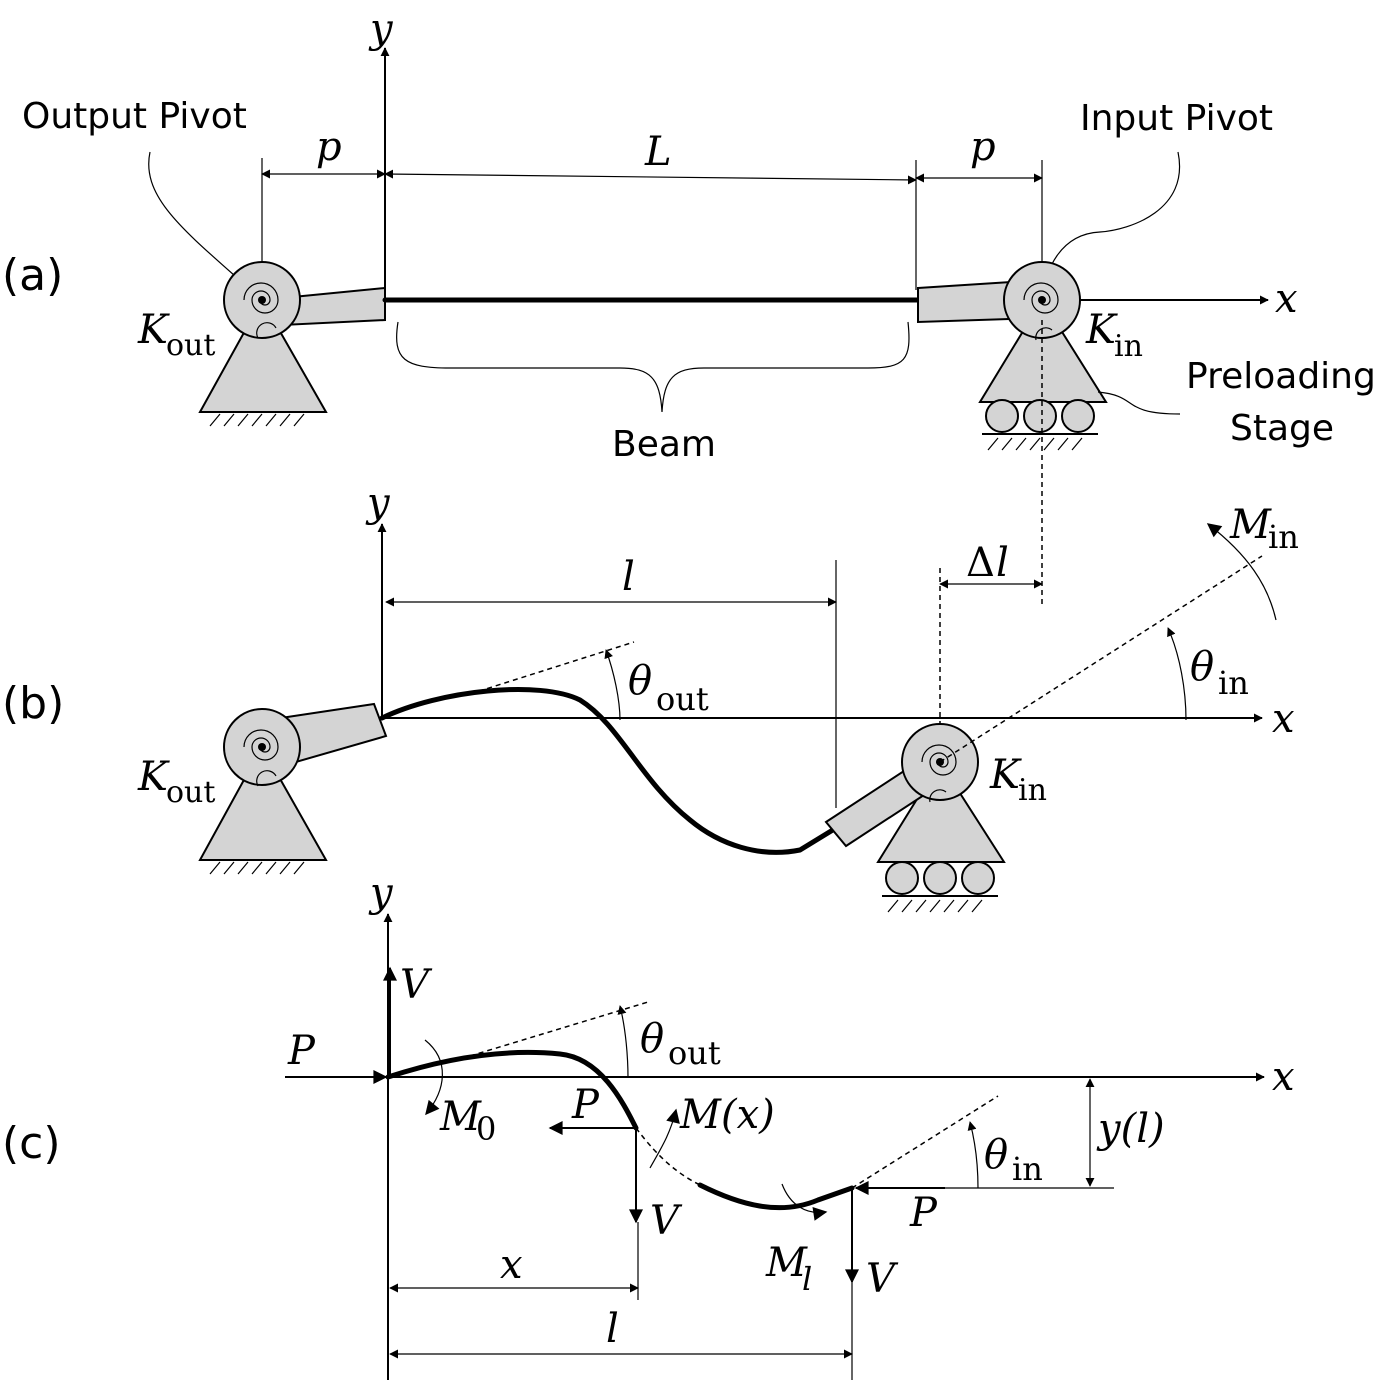 The image size is (1386, 1392). I want to click on l-label-c: l, so click(612, 1329).